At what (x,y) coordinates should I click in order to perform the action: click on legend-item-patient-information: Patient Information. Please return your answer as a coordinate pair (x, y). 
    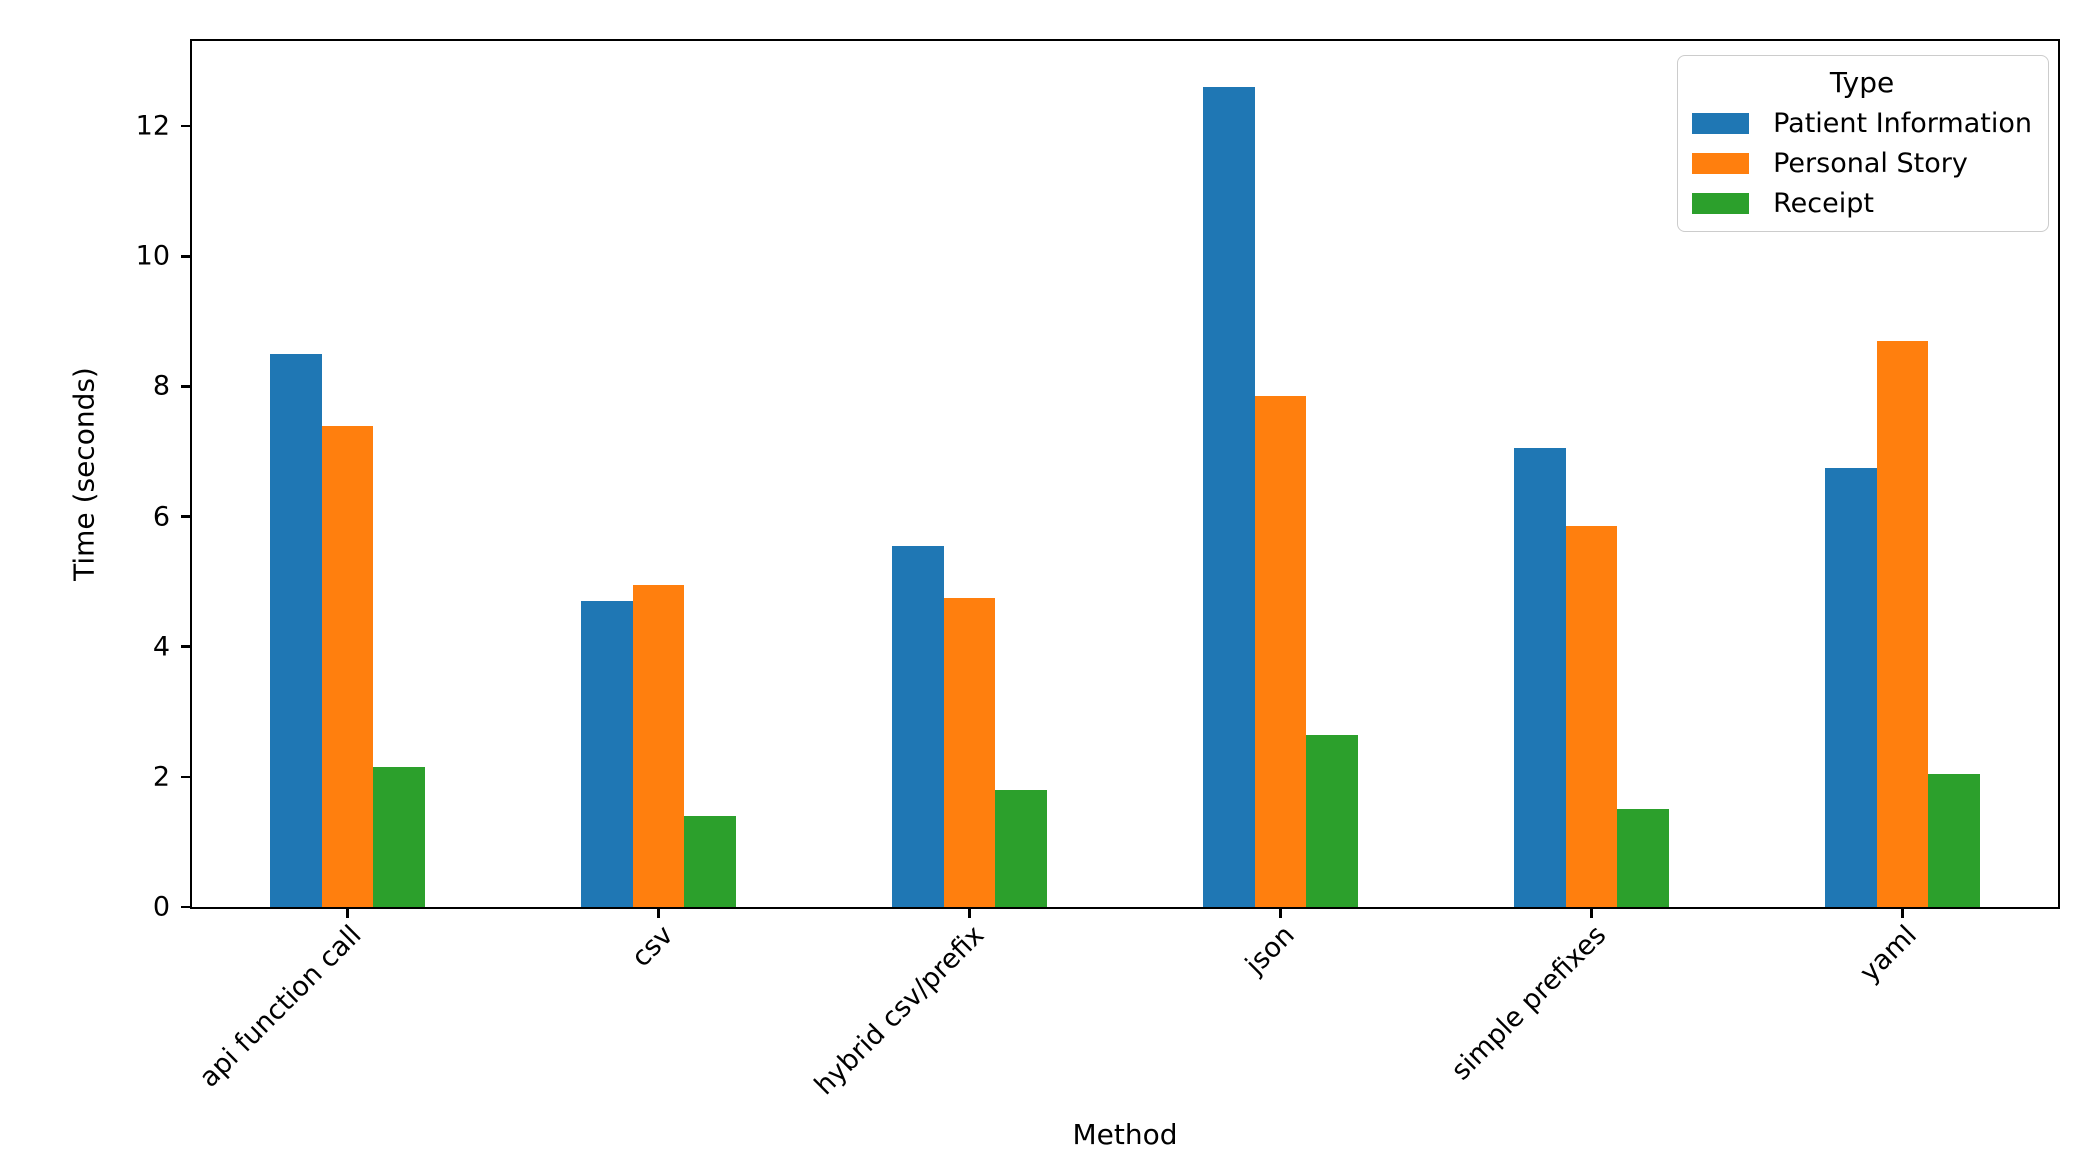
    Looking at the image, I should click on (1862, 123).